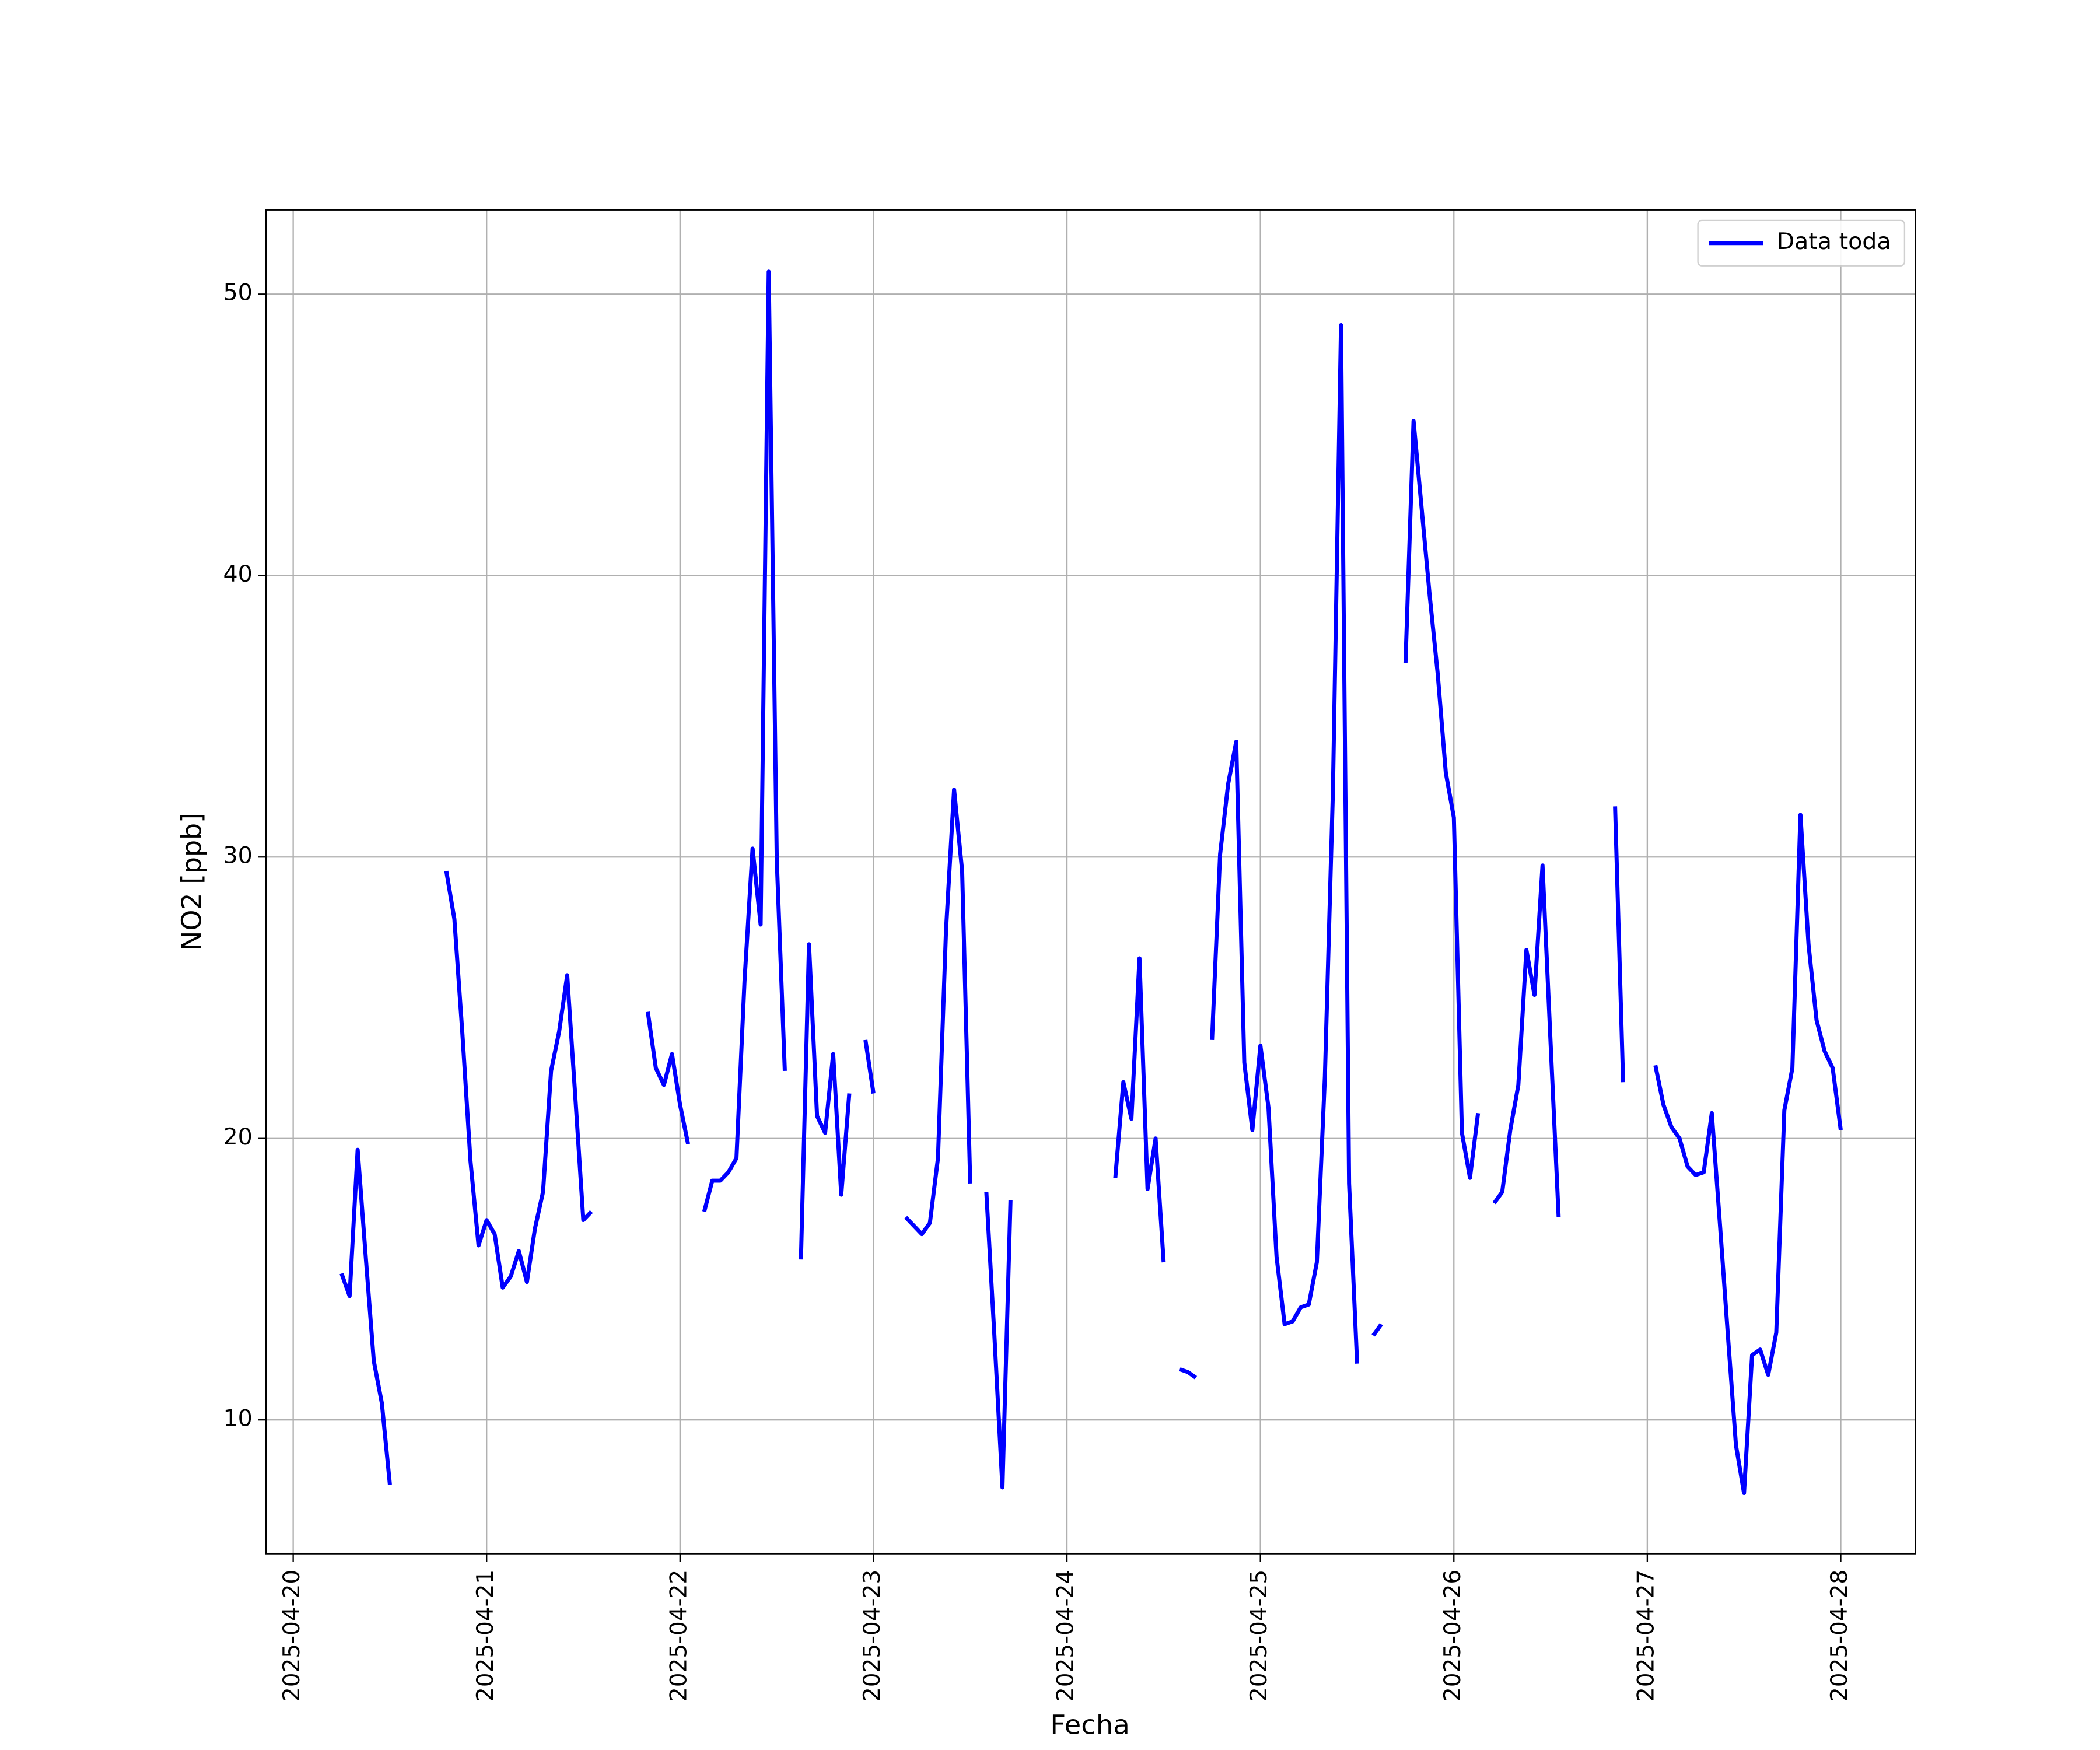 This screenshot has height=1750, width=2100. What do you see at coordinates (1089, 1725) in the screenshot?
I see `x-axis-label: Fecha` at bounding box center [1089, 1725].